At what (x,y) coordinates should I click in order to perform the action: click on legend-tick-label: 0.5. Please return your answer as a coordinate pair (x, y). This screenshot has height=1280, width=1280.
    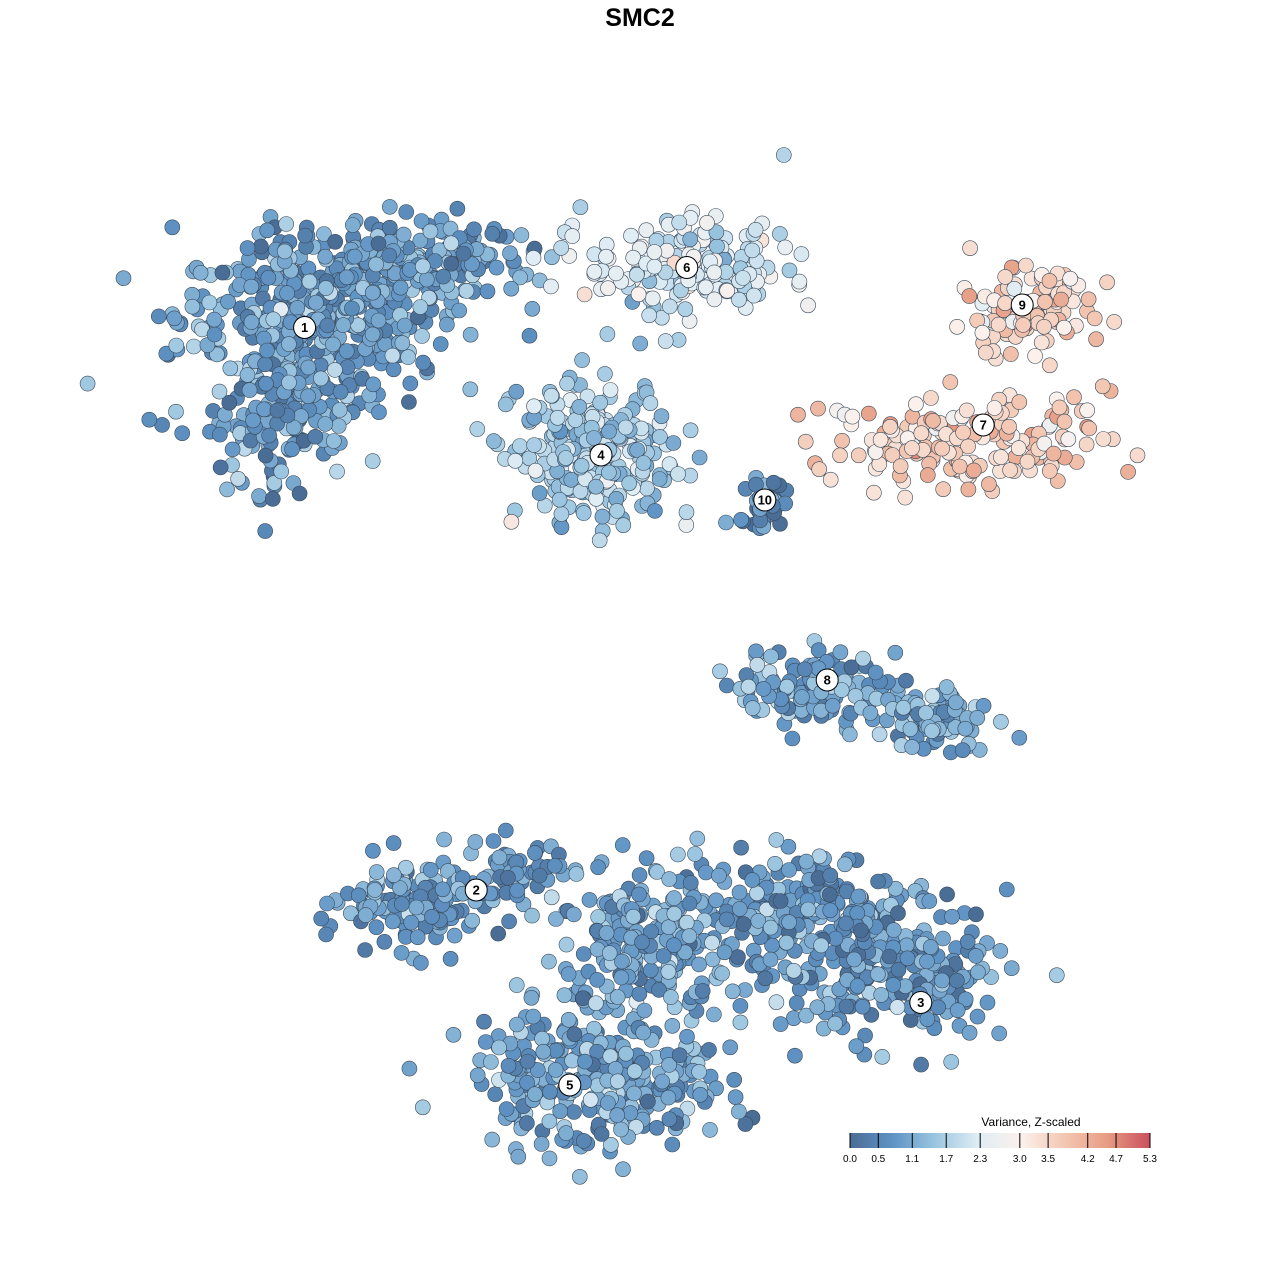
    Looking at the image, I should click on (878, 1159).